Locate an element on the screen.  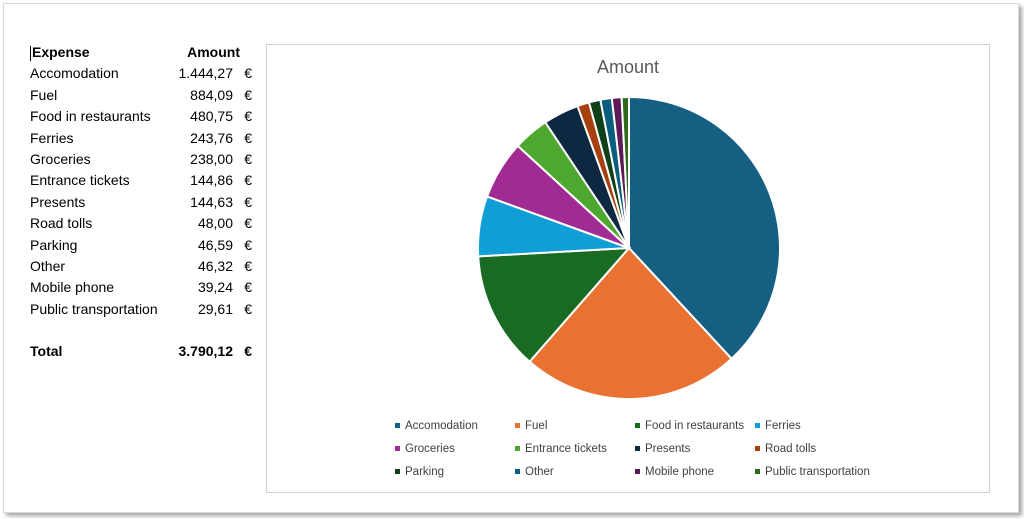
legend-entry: Food in restaurants is located at coordinates (695, 425).